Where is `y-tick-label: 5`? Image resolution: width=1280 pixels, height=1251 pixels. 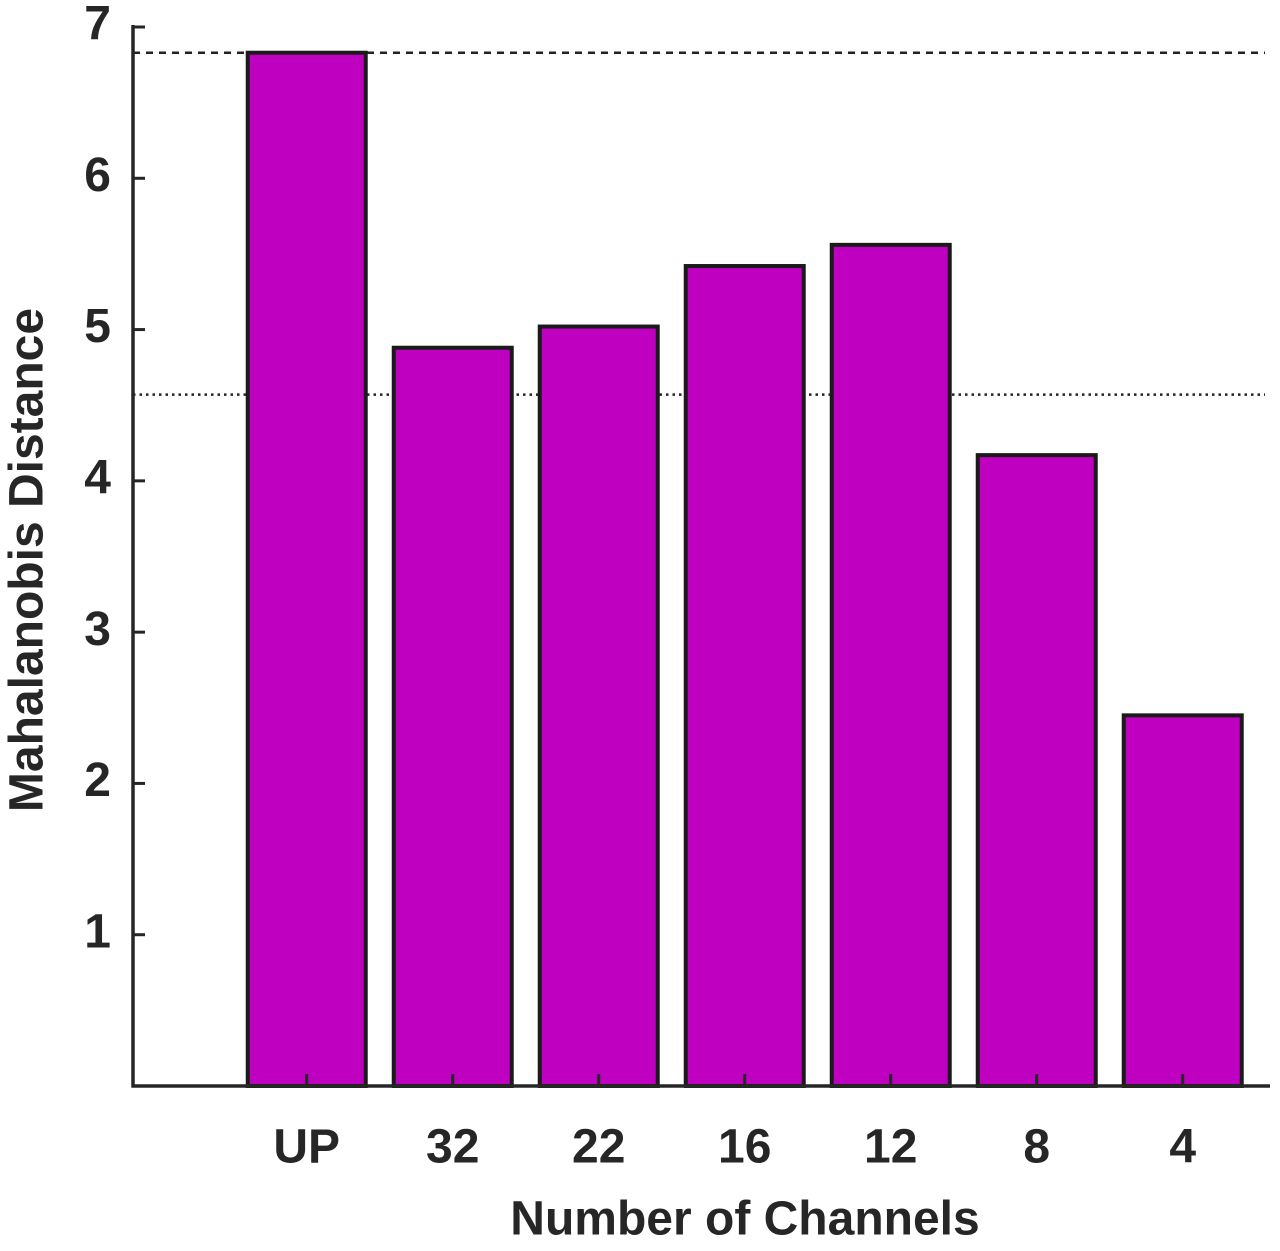 y-tick-label: 5 is located at coordinates (97, 326).